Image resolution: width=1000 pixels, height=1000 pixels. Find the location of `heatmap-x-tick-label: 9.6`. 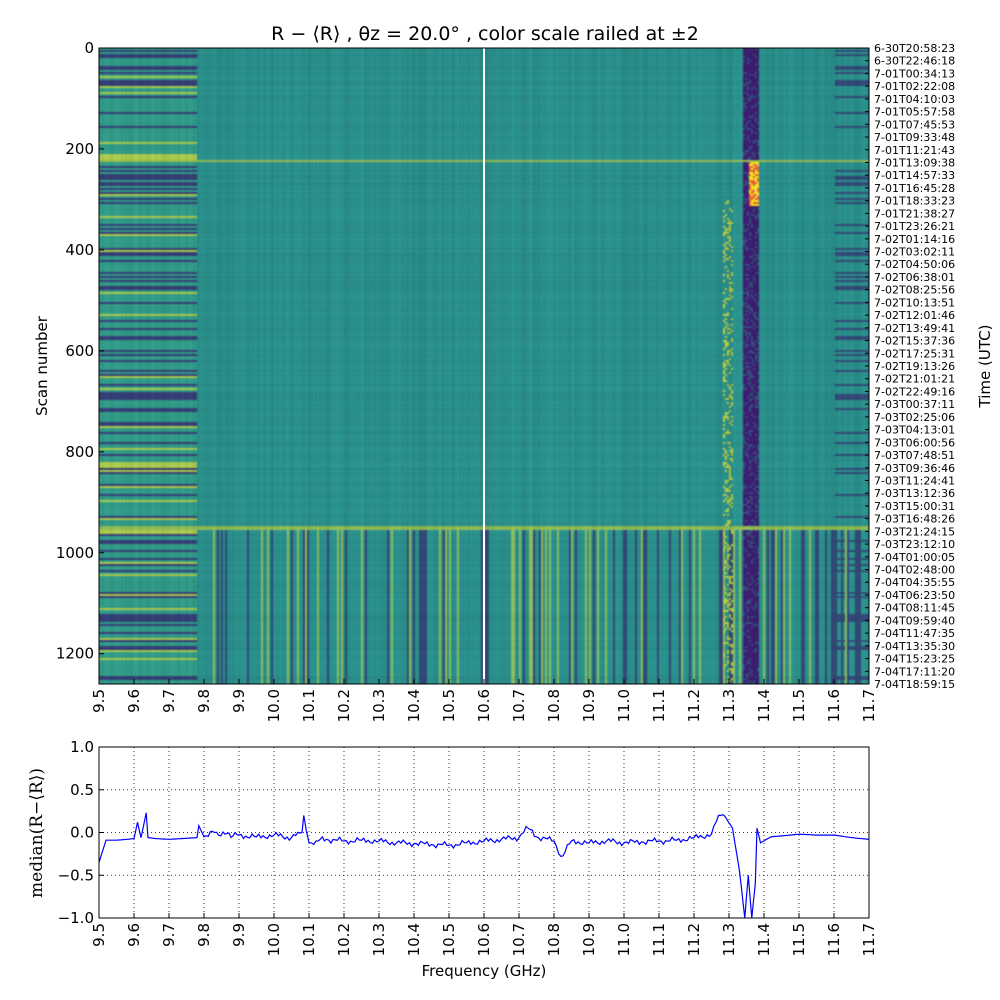

heatmap-x-tick-label: 9.6 is located at coordinates (134, 701).